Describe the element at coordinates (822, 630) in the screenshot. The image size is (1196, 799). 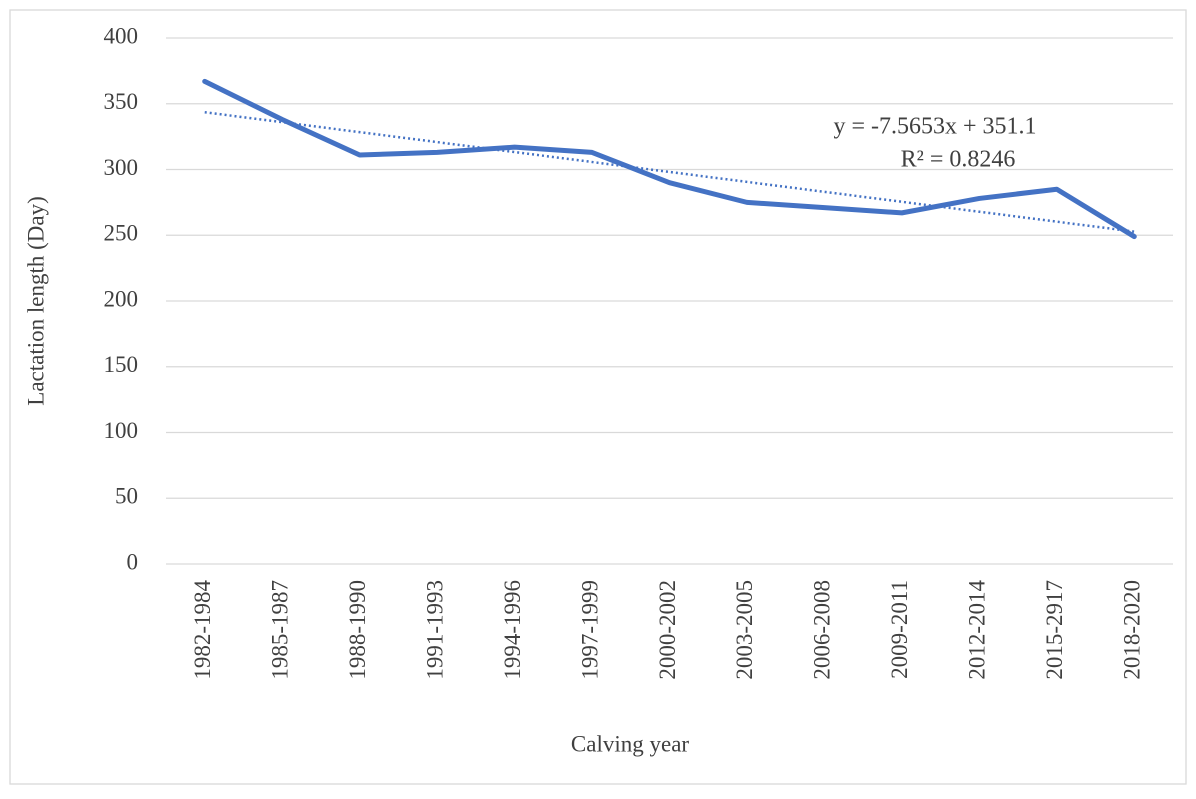
I see `x-tick-label: 2006-2008` at that location.